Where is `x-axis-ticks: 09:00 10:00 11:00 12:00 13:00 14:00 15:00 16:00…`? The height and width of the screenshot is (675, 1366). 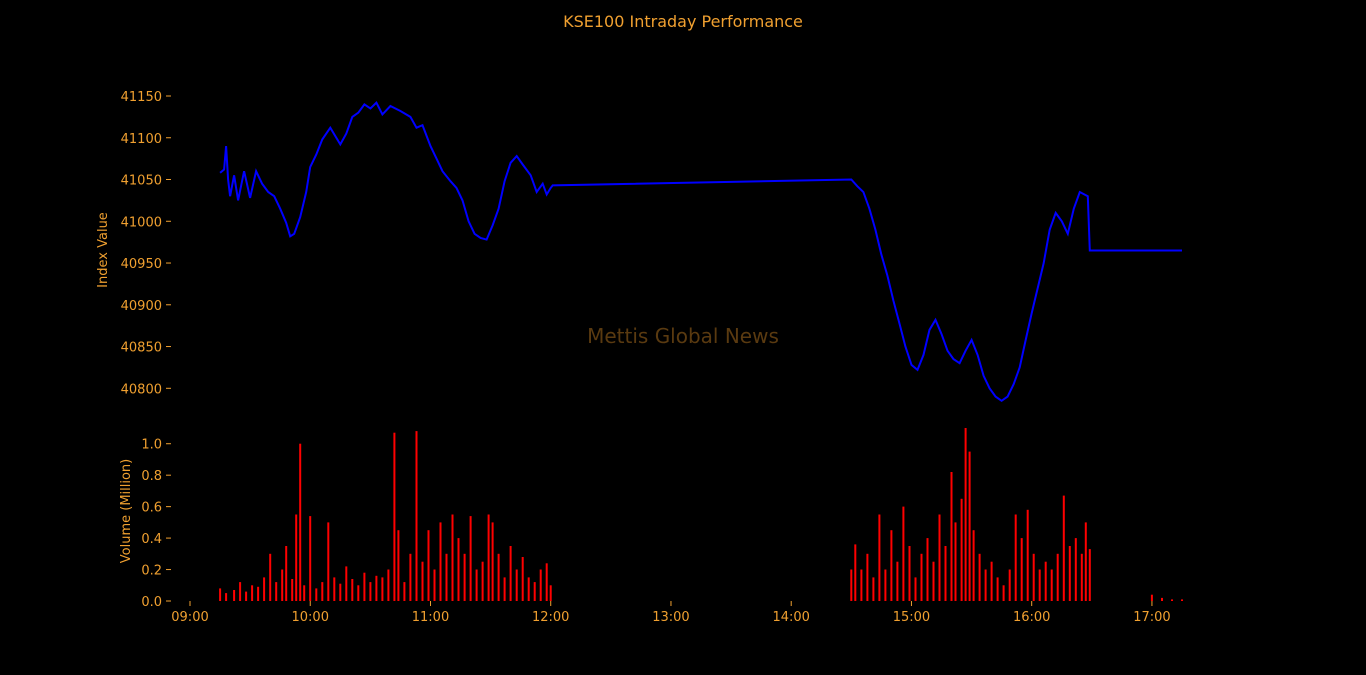
x-axis-ticks: 09:00 10:00 11:00 12:00 13:00 14:00 15:00 16:00… is located at coordinates (671, 613).